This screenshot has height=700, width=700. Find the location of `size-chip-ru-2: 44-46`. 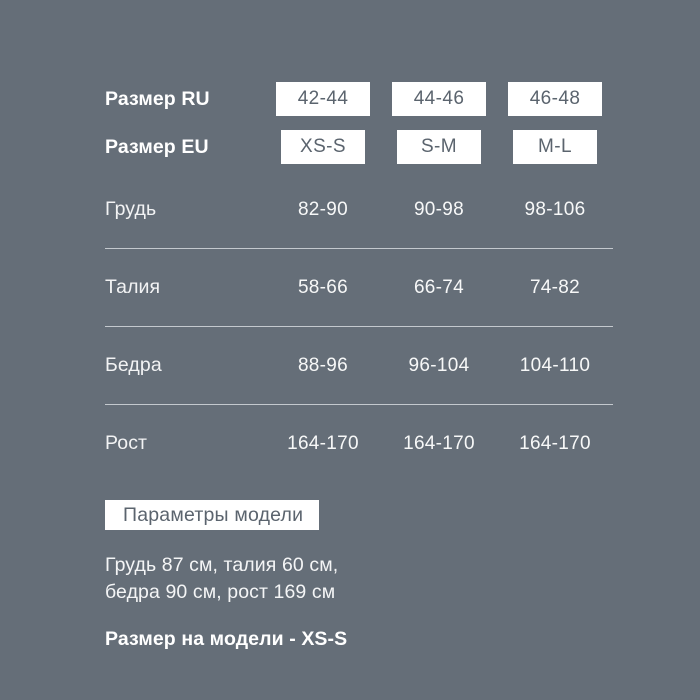

size-chip-ru-2: 44-46 is located at coordinates (439, 99).